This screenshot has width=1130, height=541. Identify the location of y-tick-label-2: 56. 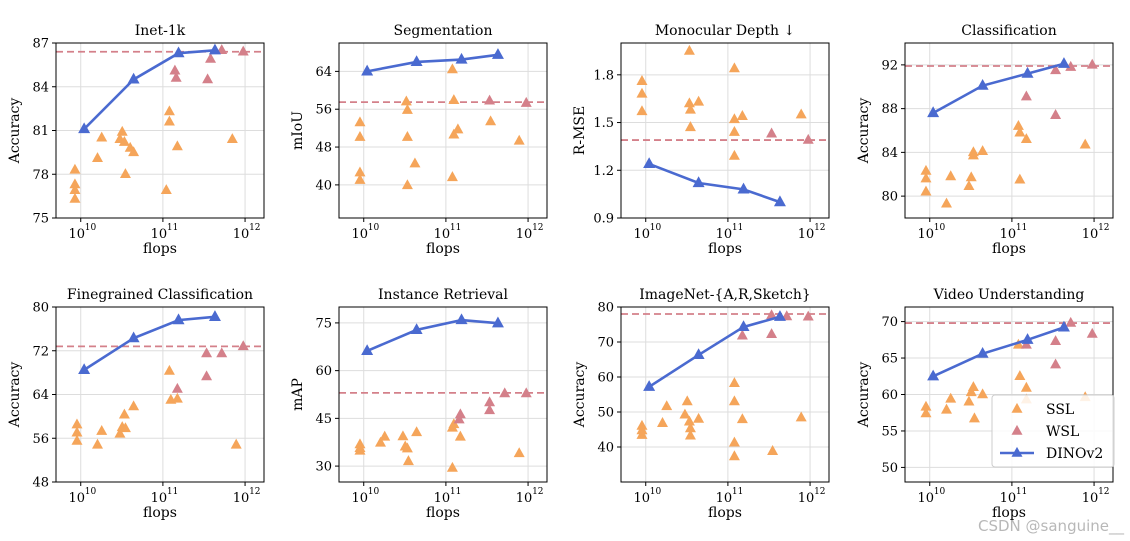
(323, 110).